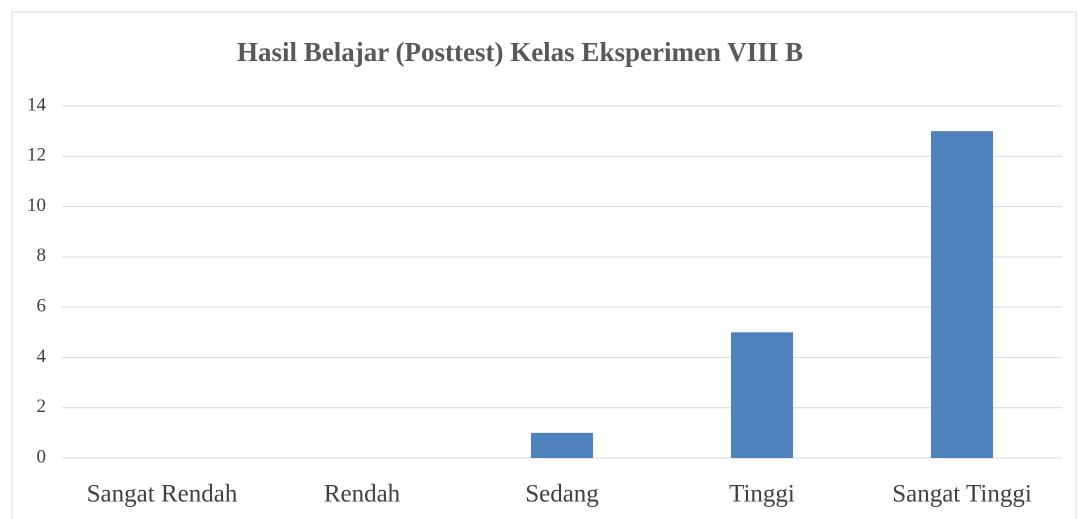 Image resolution: width=1078 pixels, height=519 pixels. What do you see at coordinates (42, 406) in the screenshot?
I see `y-tick-label: 2` at bounding box center [42, 406].